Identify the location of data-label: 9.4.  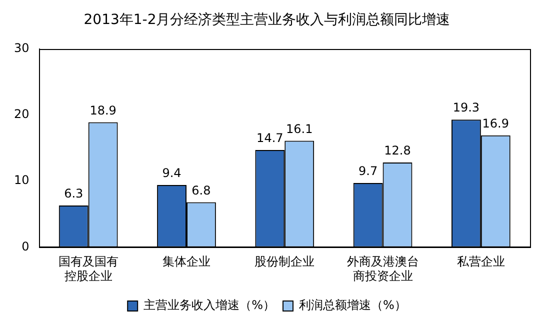
(172, 173).